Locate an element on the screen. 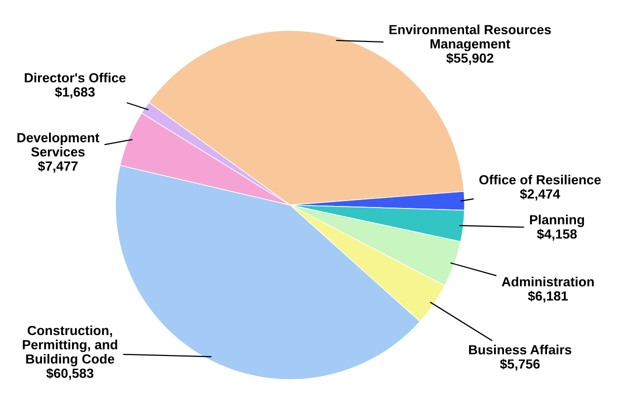  slice-label: Director's Office is located at coordinates (75, 77).